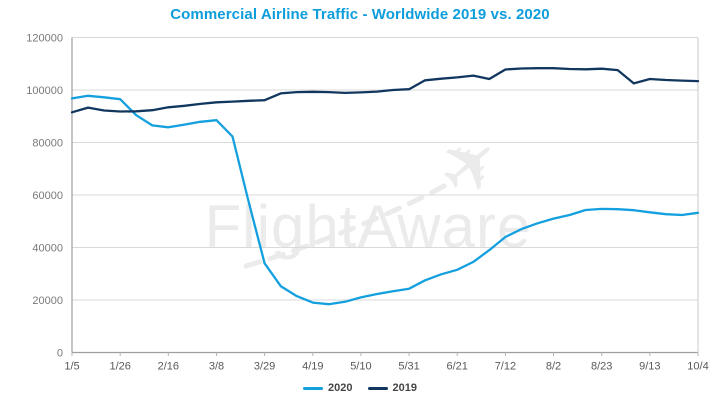 The height and width of the screenshot is (405, 720). What do you see at coordinates (404, 388) in the screenshot?
I see `legend-label-2019: 2019` at bounding box center [404, 388].